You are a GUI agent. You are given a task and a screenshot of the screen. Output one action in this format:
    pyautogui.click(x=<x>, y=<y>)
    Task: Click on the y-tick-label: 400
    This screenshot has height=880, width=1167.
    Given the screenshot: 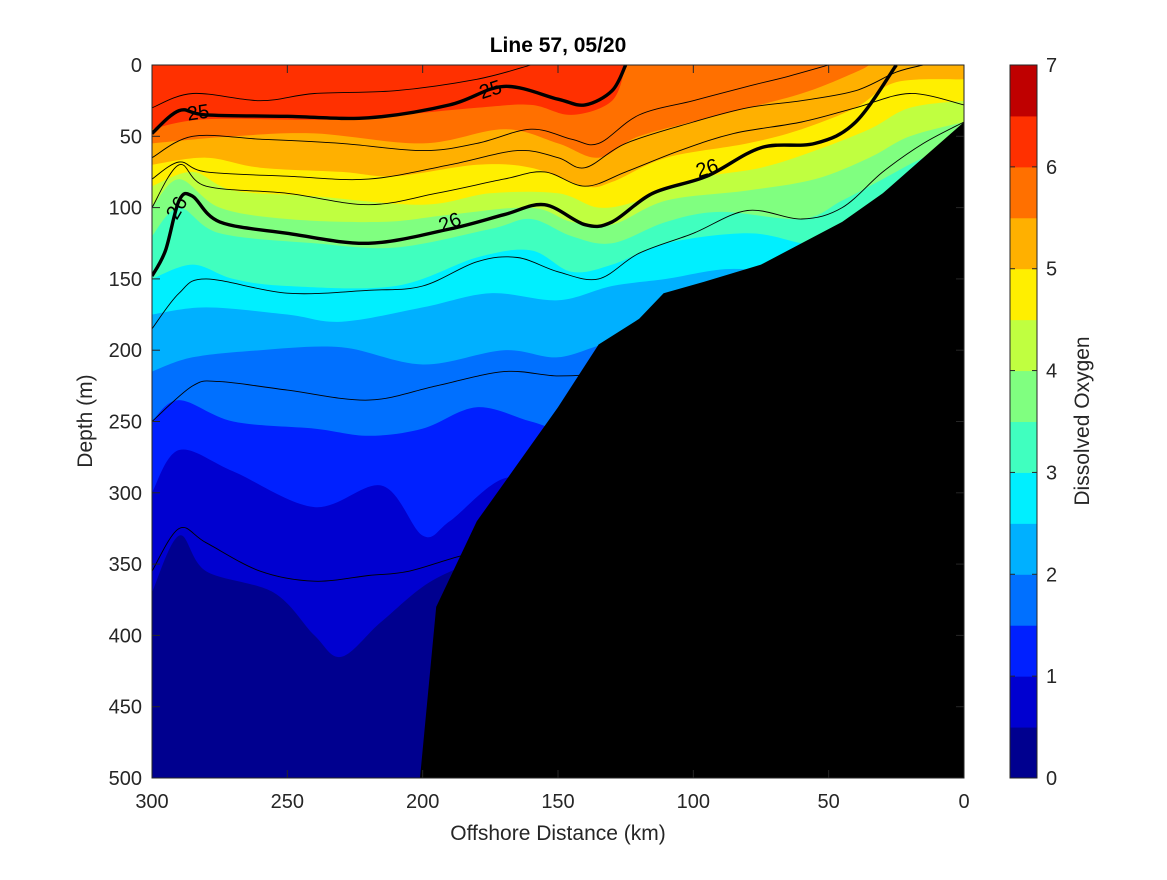 What is the action you would take?
    pyautogui.click(x=125, y=636)
    